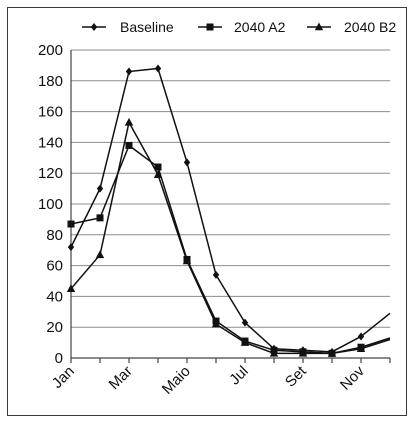 This screenshot has width=414, height=430. What do you see at coordinates (352, 377) in the screenshot?
I see `x-tick-label: Nov` at bounding box center [352, 377].